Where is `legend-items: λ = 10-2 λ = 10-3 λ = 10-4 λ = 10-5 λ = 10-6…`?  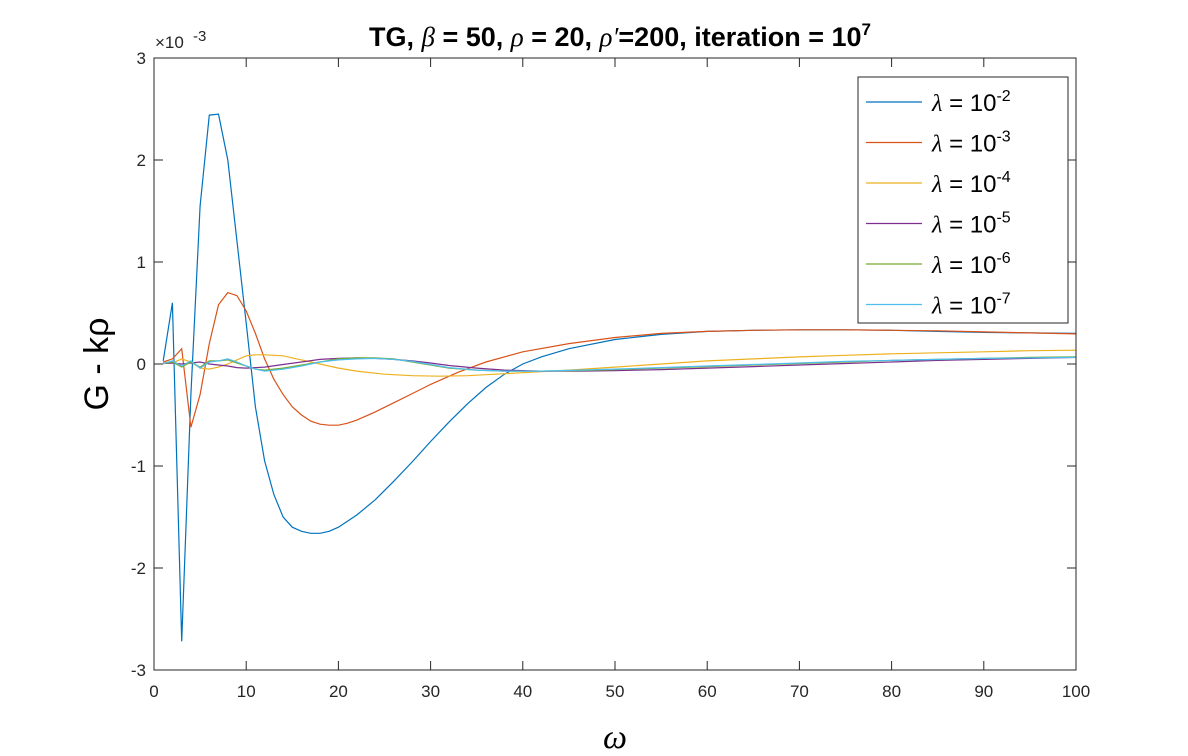 legend-items: λ = 10-2 λ = 10-3 λ = 10-4 λ = 10-5 λ = 10-6… is located at coordinates (938, 204).